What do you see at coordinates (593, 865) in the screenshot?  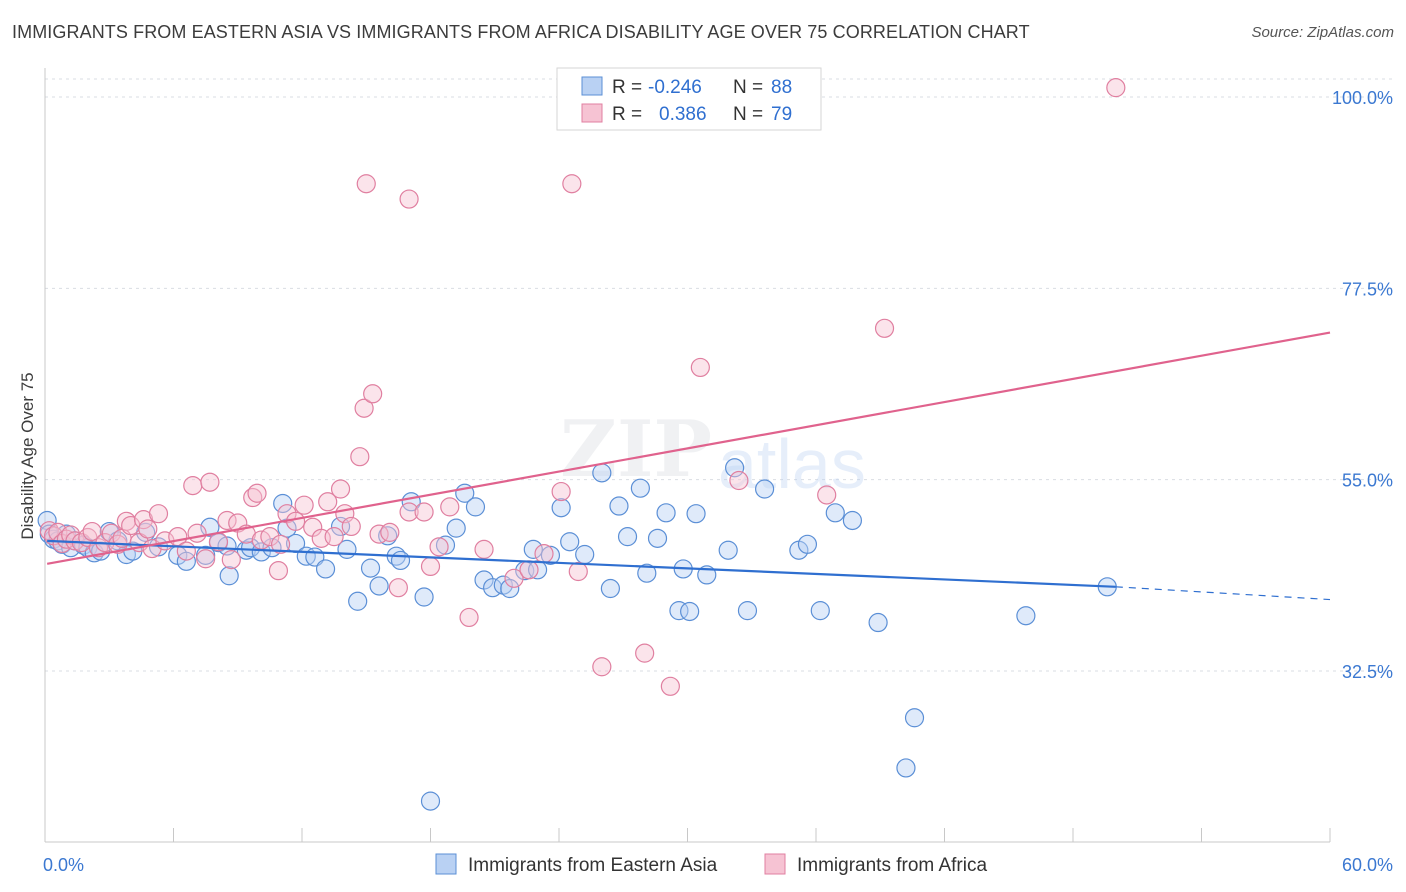 I see `bottom-legend-label-blue: Immigrants from Eastern Asia` at bounding box center [593, 865].